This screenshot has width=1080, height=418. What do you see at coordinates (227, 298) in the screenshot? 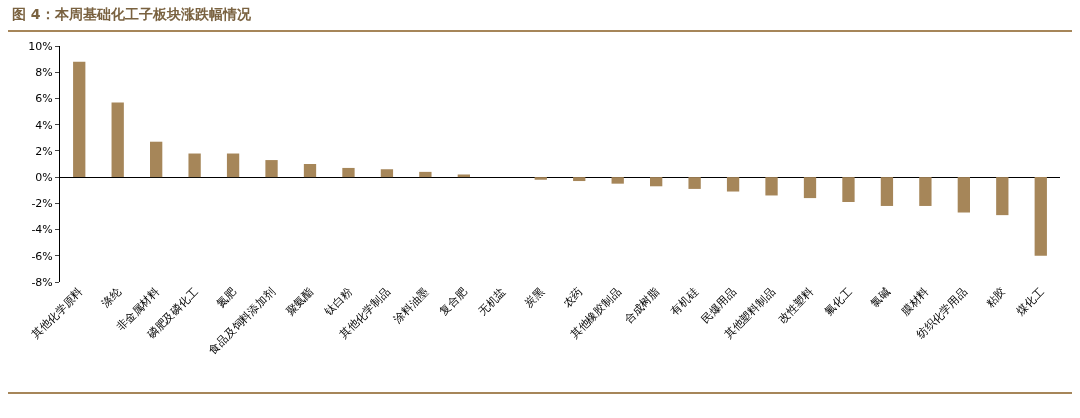
I see `x-tick-label: 氮肥` at bounding box center [227, 298].